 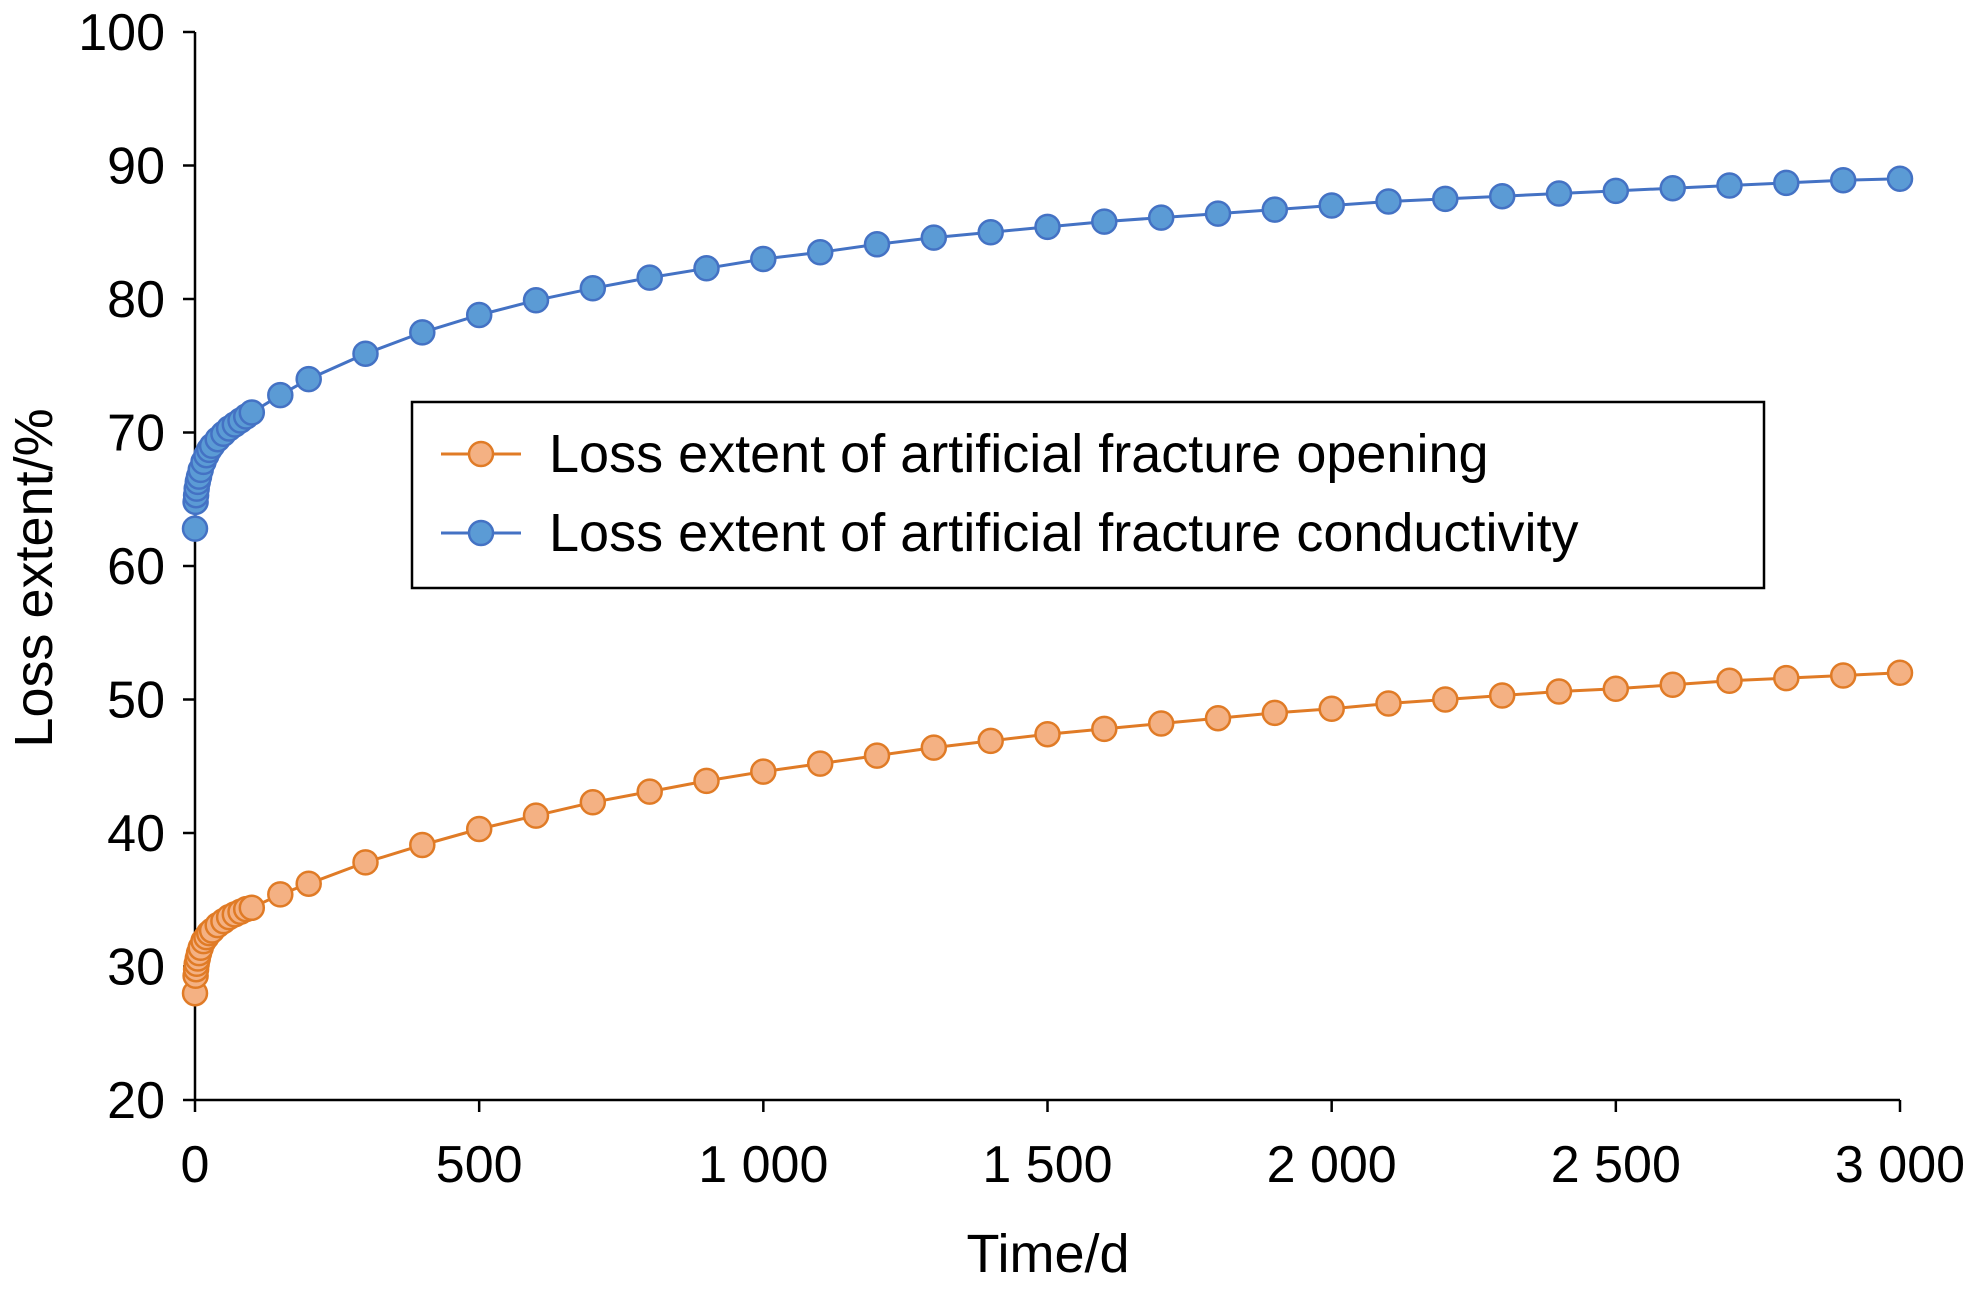 What do you see at coordinates (481, 533) in the screenshot?
I see `legend-marker-conductivity` at bounding box center [481, 533].